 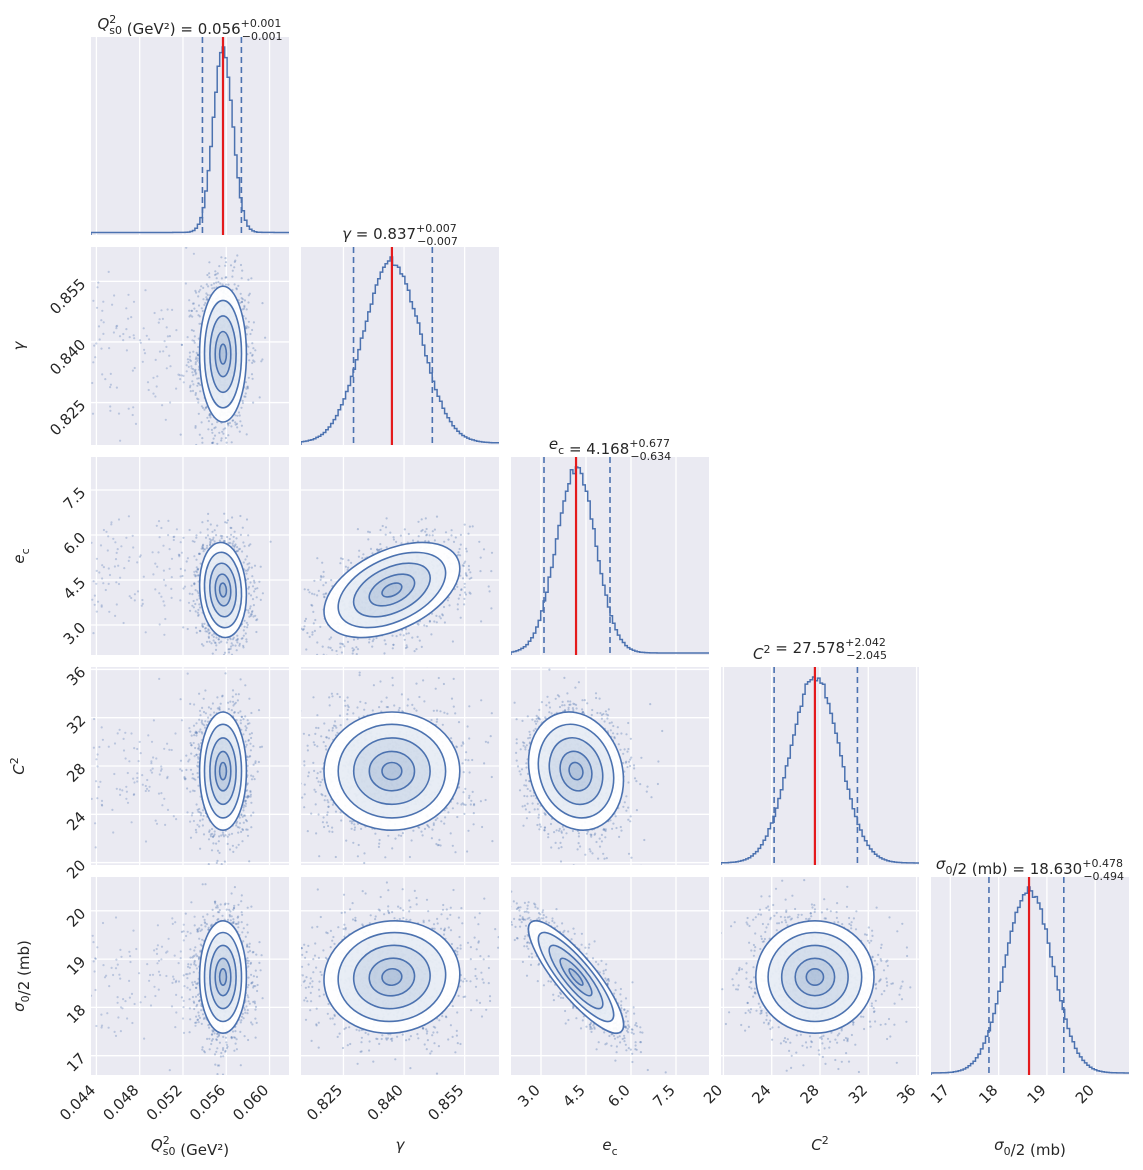 I want to click on panel-background, so click(x=400, y=346).